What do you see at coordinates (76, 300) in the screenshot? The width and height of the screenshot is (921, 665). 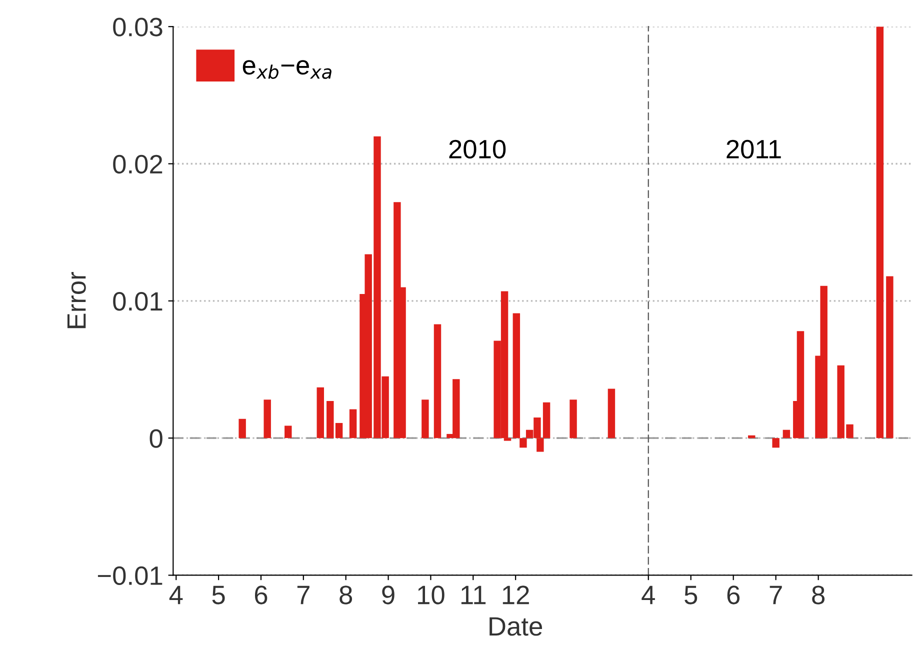 I see `y-axis-title: Error` at bounding box center [76, 300].